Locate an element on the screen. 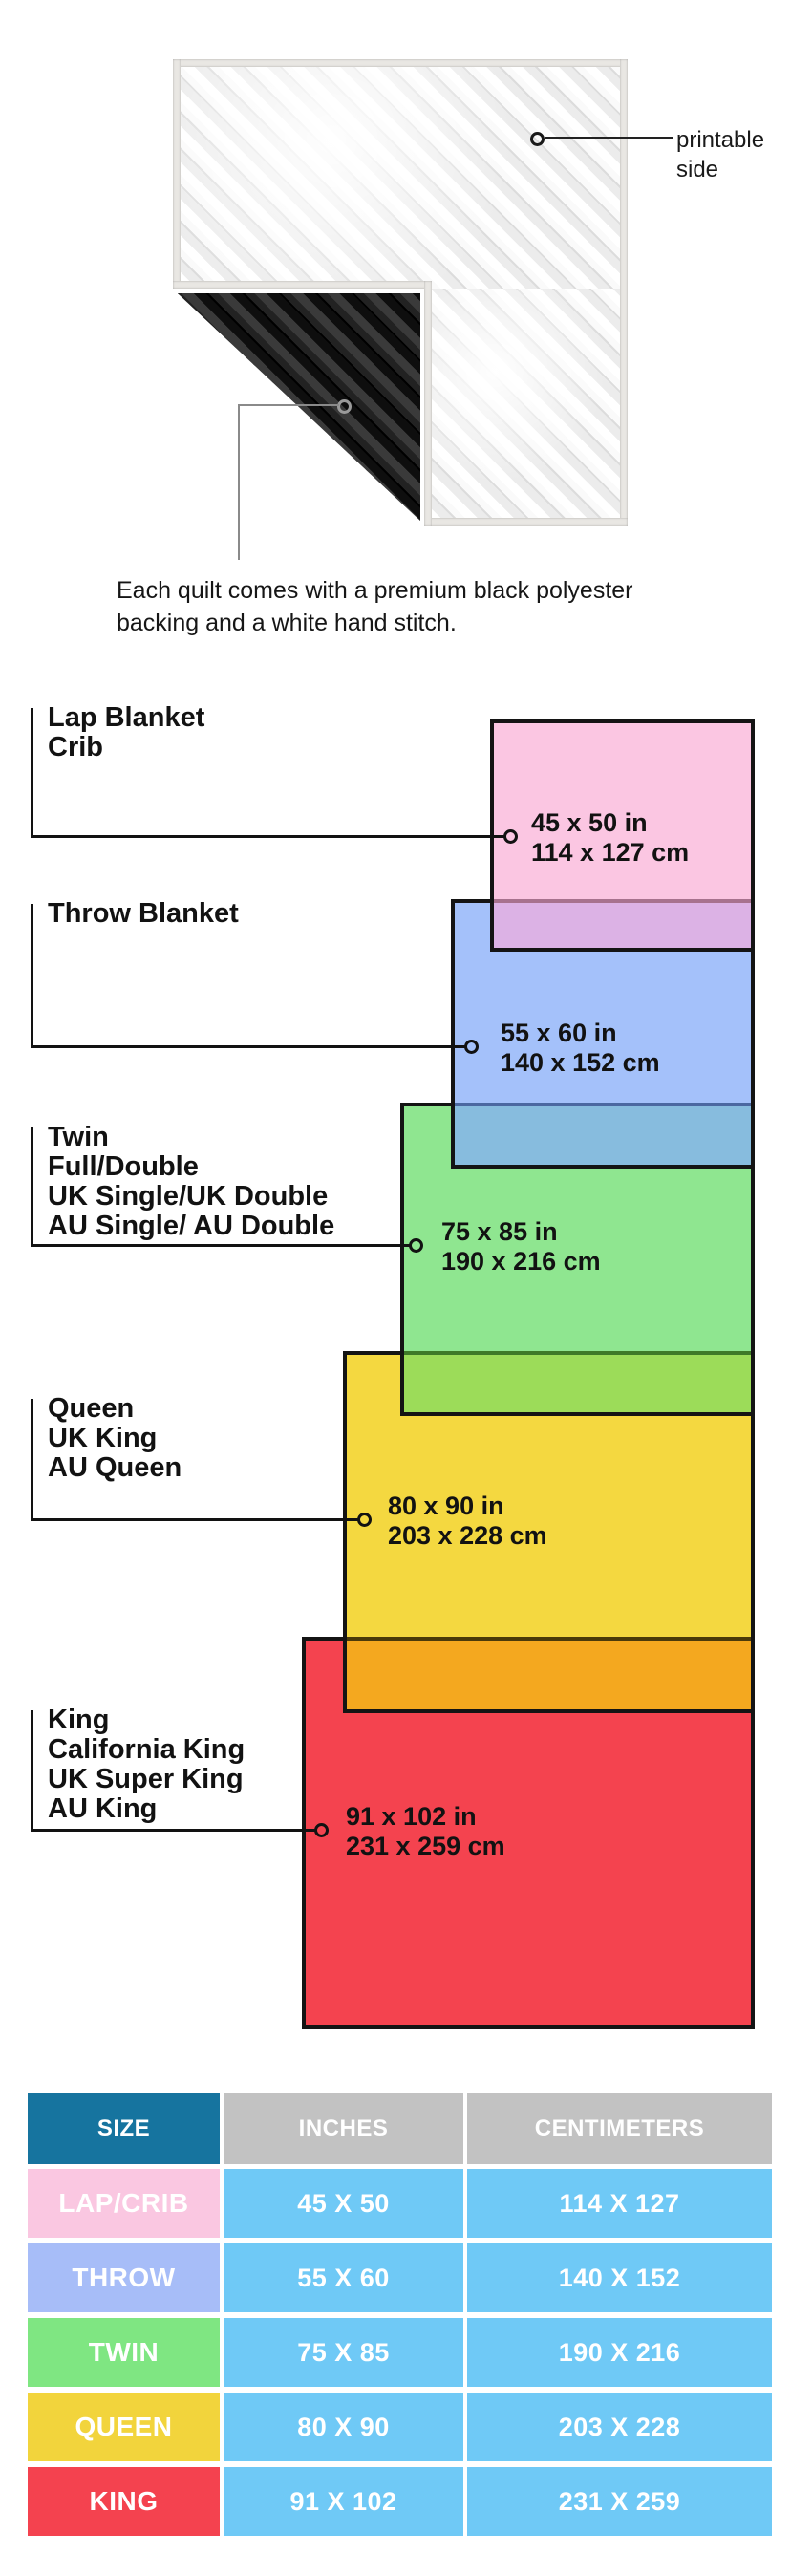 The height and width of the screenshot is (2576, 791). black-backing-dot is located at coordinates (344, 406).